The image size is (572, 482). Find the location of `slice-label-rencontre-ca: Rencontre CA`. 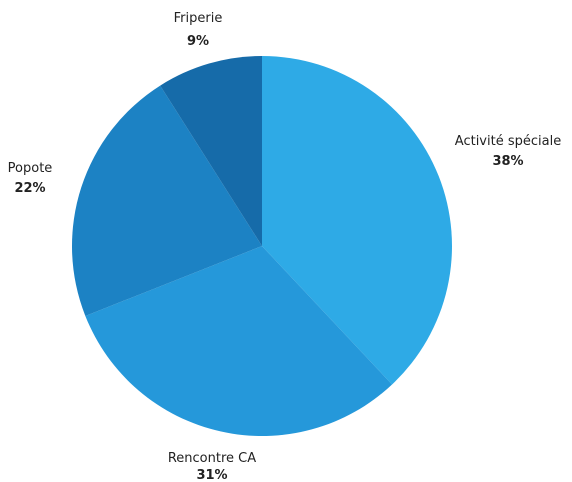

slice-label-rencontre-ca: Rencontre CA is located at coordinates (212, 458).